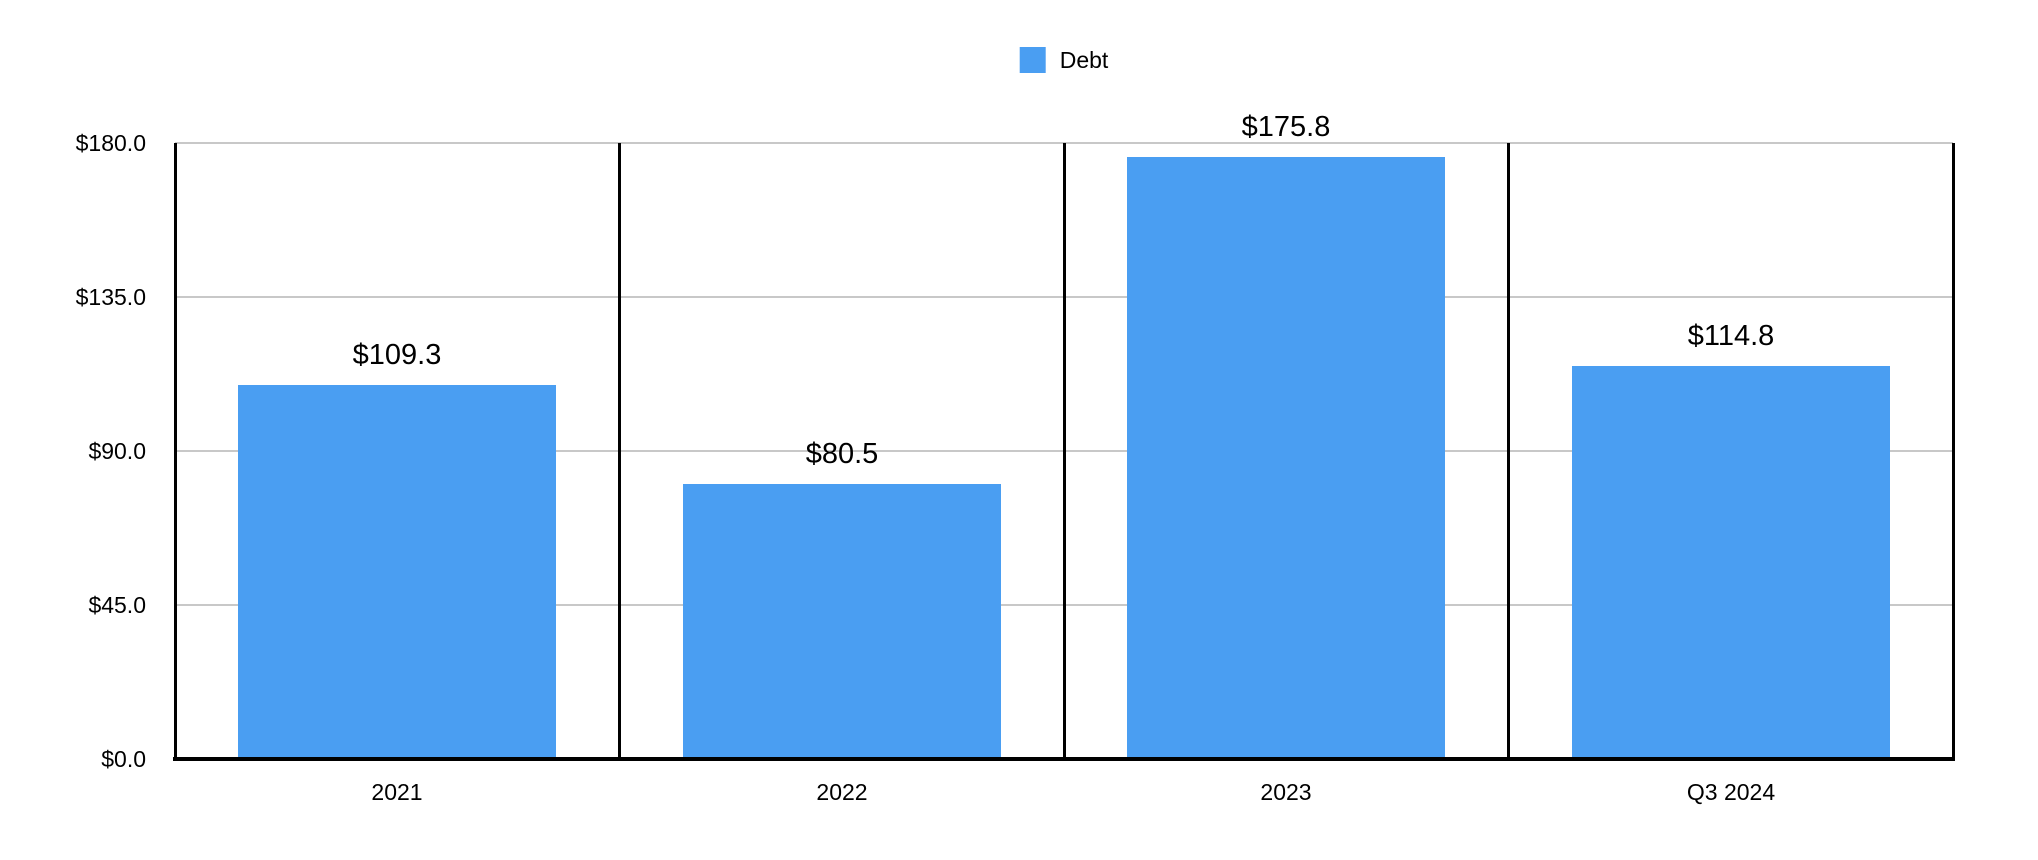 Image resolution: width=2038 pixels, height=860 pixels. Describe the element at coordinates (175, 451) in the screenshot. I see `y-axis-line` at that location.